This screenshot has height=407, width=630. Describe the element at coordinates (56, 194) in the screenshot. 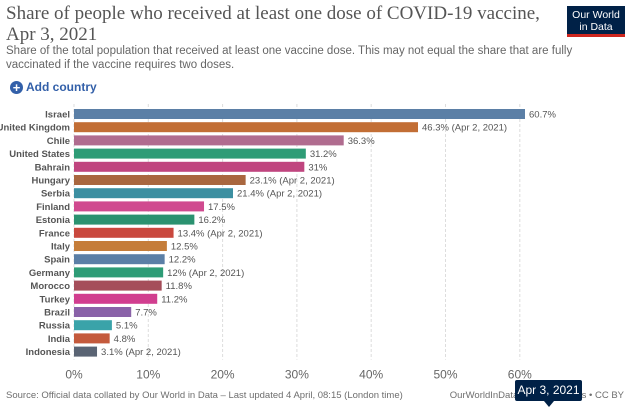

I see `category-label: Serbia` at that location.